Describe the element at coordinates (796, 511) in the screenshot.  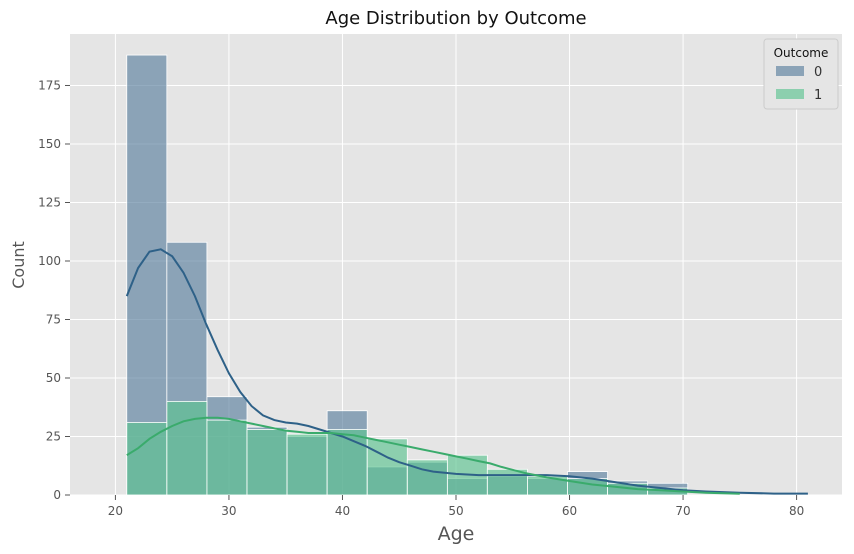
I see `x-tick-label: 80` at that location.